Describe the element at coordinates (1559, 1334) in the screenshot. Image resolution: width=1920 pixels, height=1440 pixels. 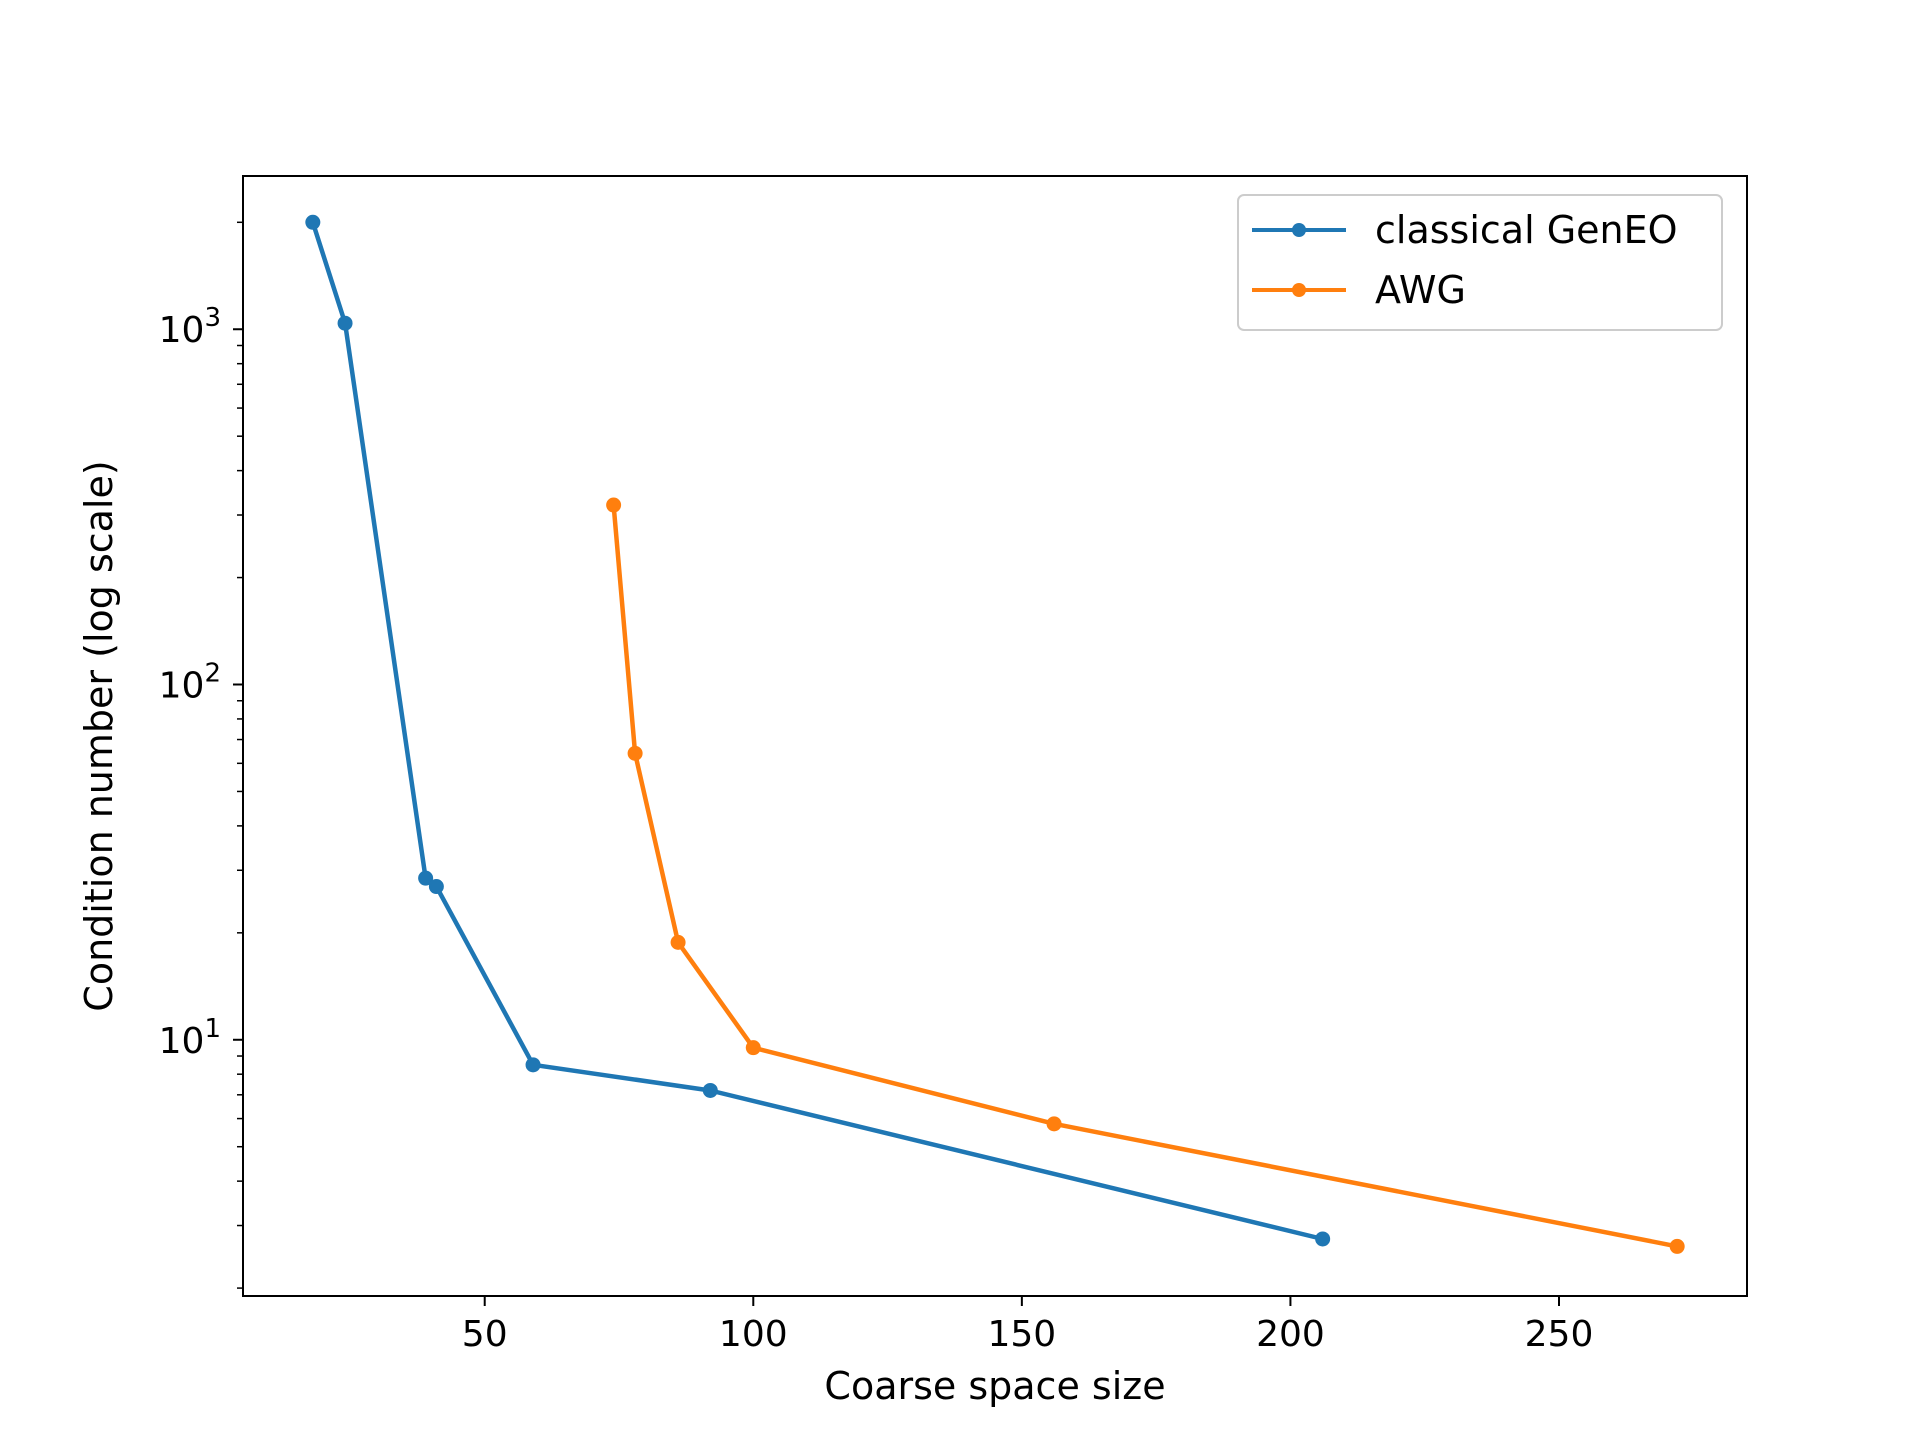
I see `x-tick-label: 250` at that location.